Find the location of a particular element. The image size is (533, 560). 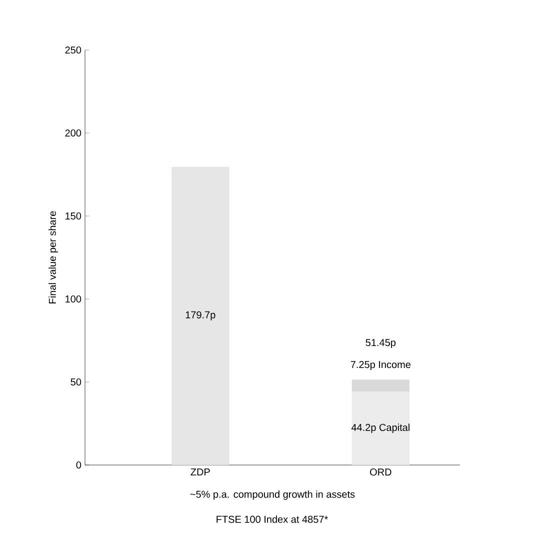

x-tick-label: ORD is located at coordinates (381, 472).